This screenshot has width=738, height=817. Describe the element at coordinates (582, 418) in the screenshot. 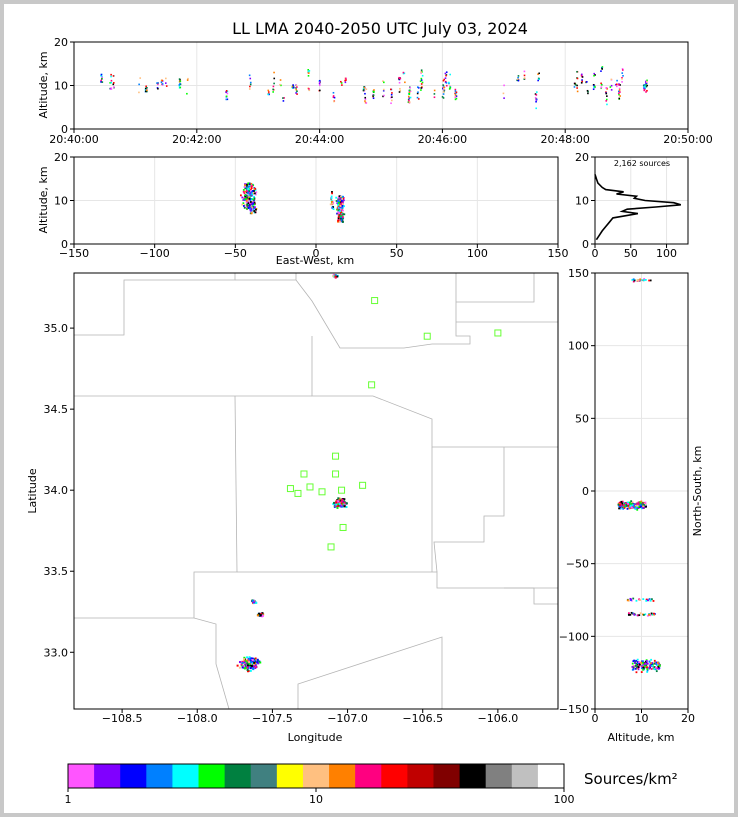

I see `ns-tick-label: 50` at that location.